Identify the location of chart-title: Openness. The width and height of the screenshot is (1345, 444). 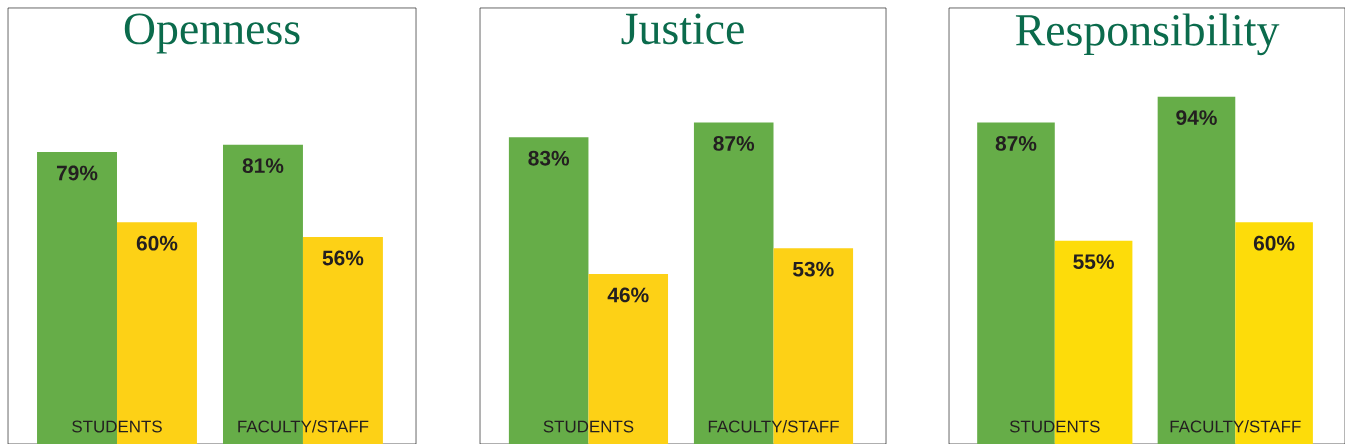
(212, 33).